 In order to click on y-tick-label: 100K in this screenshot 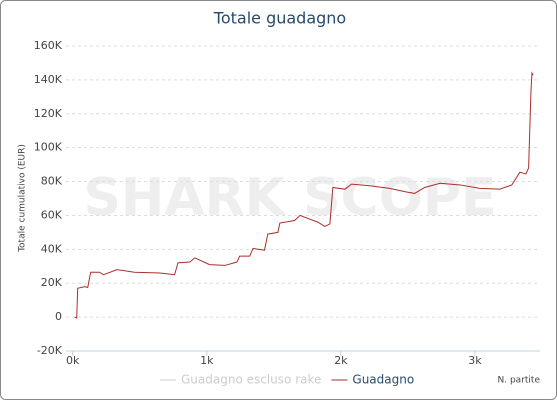, I will do `click(48, 147)`.